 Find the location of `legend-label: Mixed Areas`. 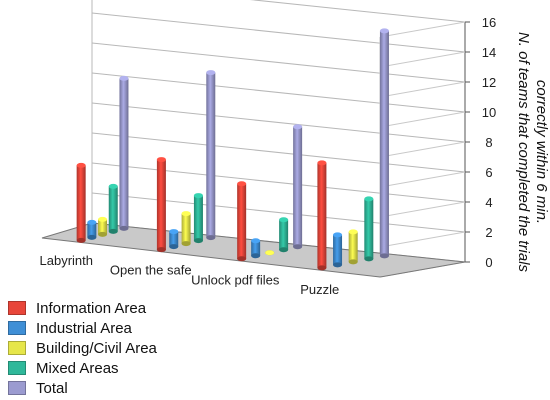

legend-label: Mixed Areas is located at coordinates (77, 368).